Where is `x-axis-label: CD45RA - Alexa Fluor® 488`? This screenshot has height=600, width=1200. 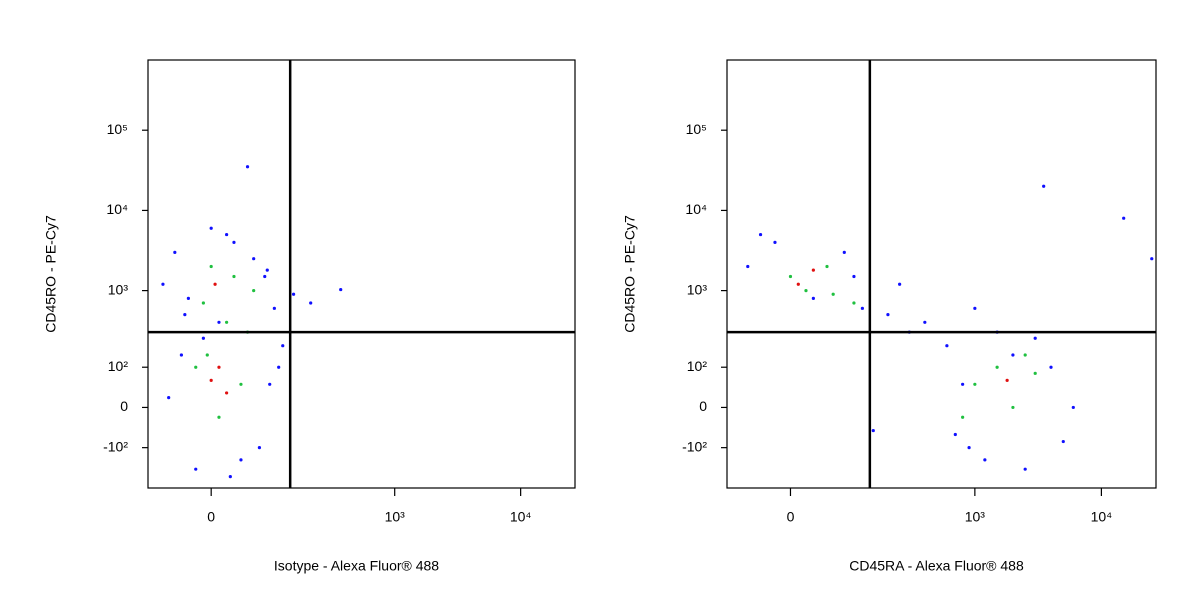
x-axis-label: CD45RA - Alexa Fluor® 488 is located at coordinates (936, 566).